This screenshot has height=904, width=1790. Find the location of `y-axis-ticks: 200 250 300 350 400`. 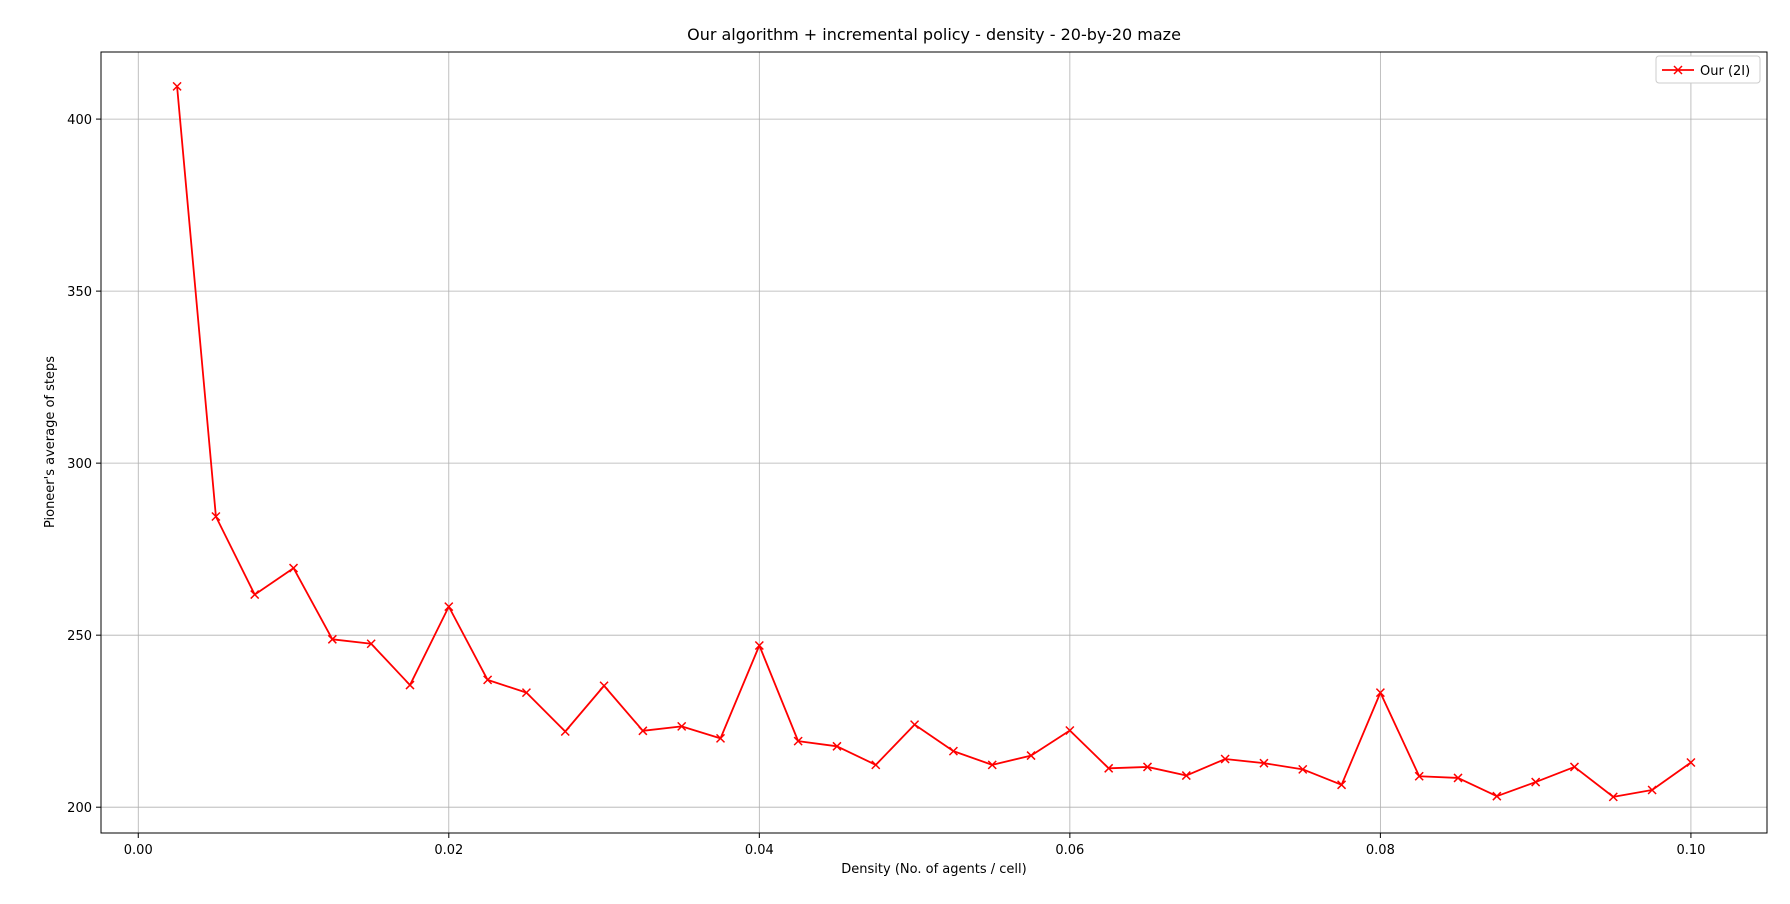

y-axis-ticks: 200 250 300 350 400 is located at coordinates (84, 464).